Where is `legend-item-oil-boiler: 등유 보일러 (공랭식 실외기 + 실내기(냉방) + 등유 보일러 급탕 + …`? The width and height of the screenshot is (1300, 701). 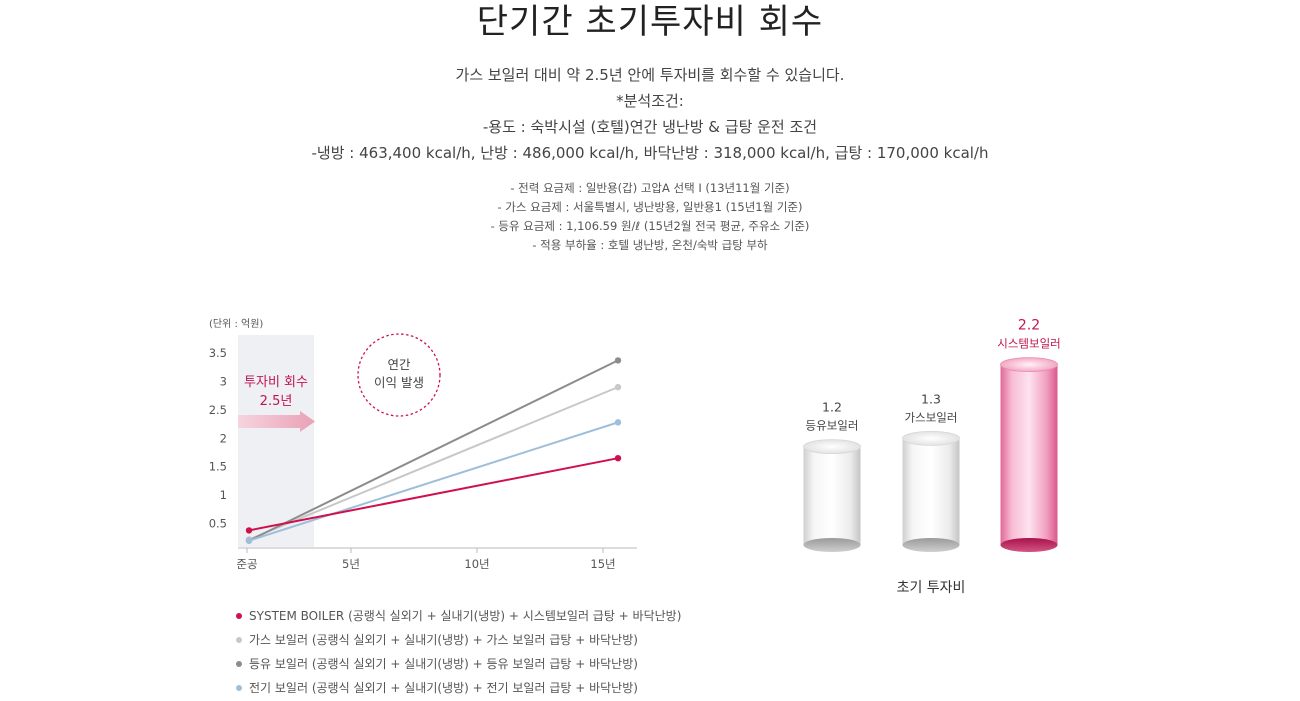 legend-item-oil-boiler: 등유 보일러 (공랭식 실외기 + 실내기(냉방) + 등유 보일러 급탕 + … is located at coordinates (458, 664).